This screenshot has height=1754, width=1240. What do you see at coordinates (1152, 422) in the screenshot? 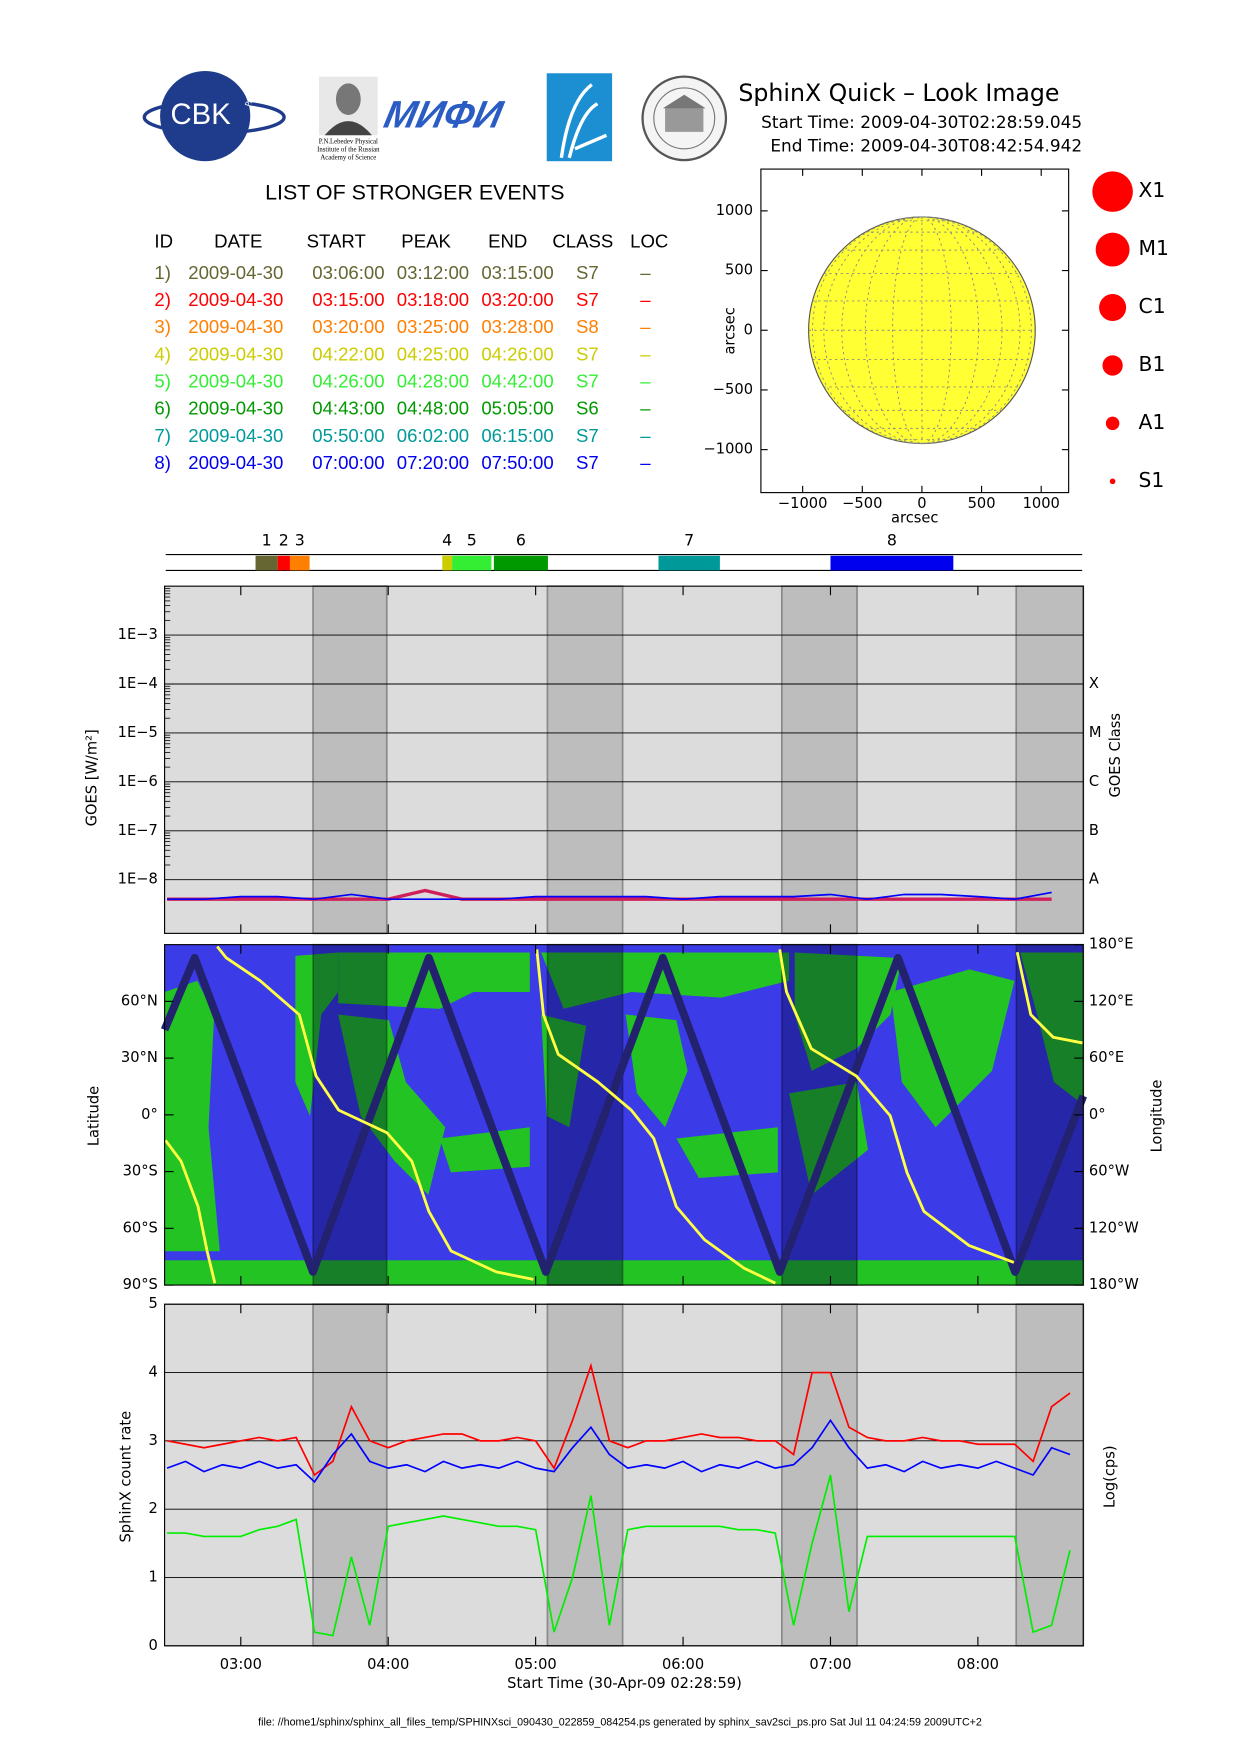
I see `legend-label: A1` at bounding box center [1152, 422].